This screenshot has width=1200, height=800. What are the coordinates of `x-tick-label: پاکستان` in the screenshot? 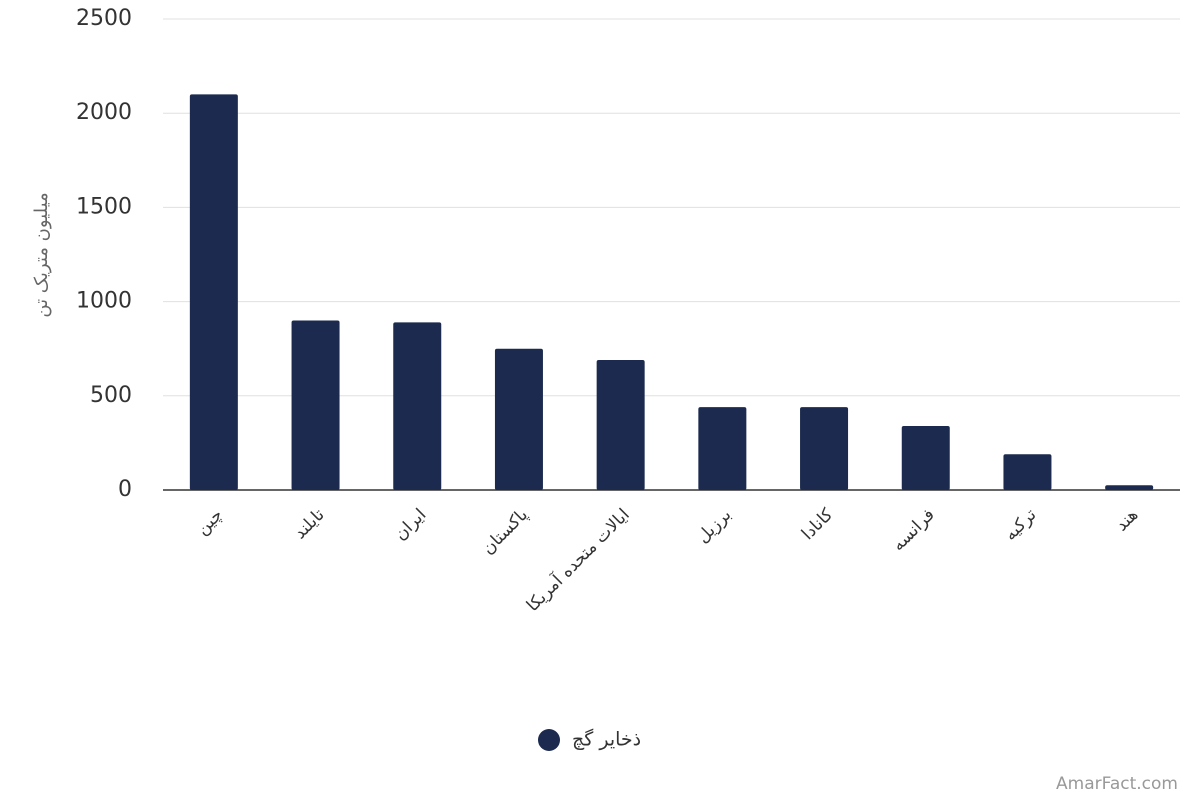 It's located at (505, 532).